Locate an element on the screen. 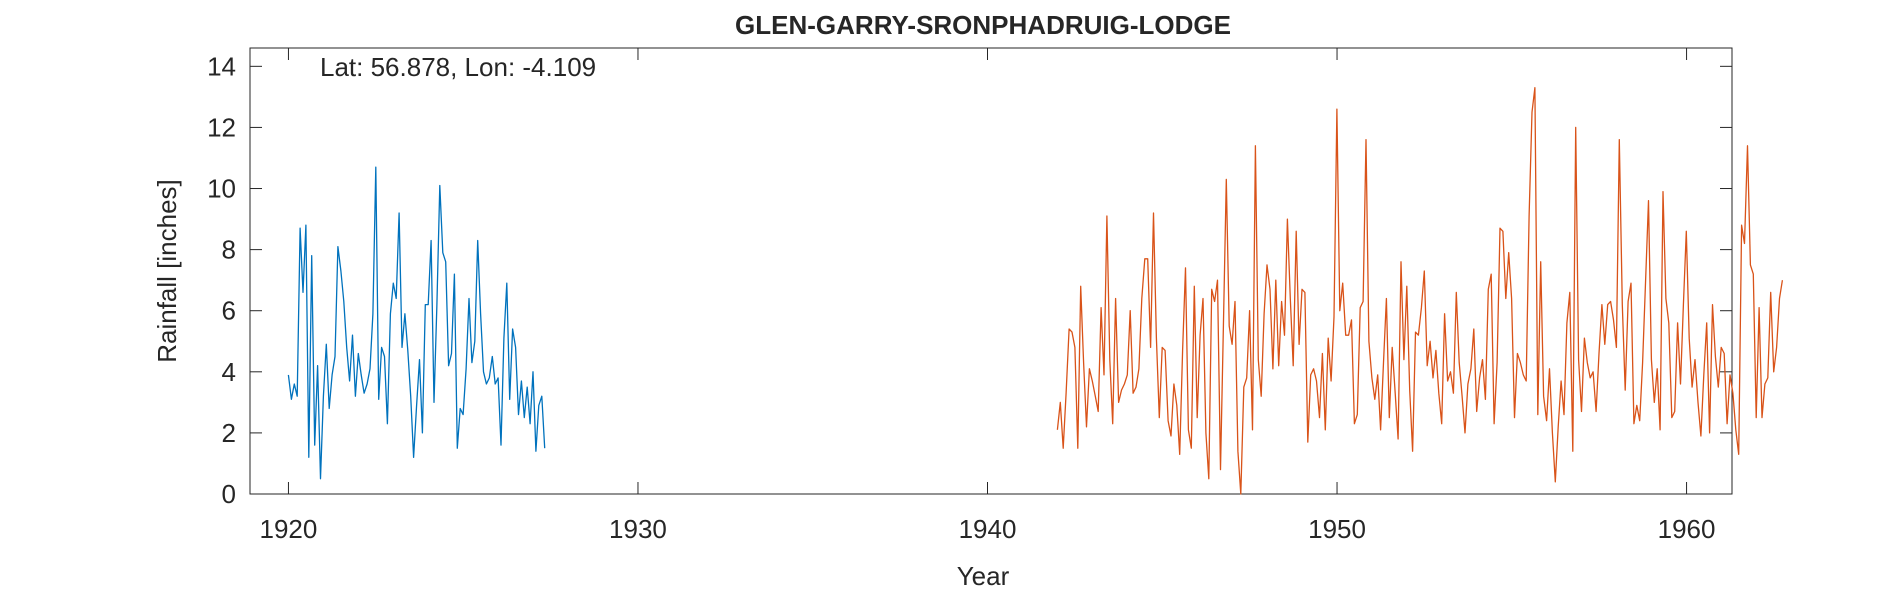 Image resolution: width=1890 pixels, height=591 pixels. station-annotation: Lat: 56.878, Lon: -4.109 is located at coordinates (458, 67).